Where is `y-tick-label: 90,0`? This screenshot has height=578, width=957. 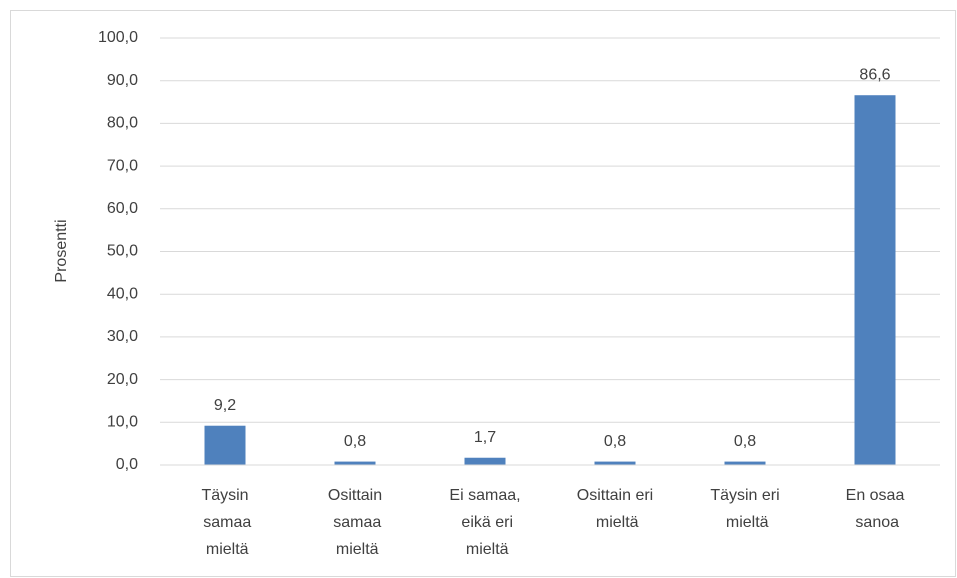
y-tick-label: 90,0 is located at coordinates (122, 80).